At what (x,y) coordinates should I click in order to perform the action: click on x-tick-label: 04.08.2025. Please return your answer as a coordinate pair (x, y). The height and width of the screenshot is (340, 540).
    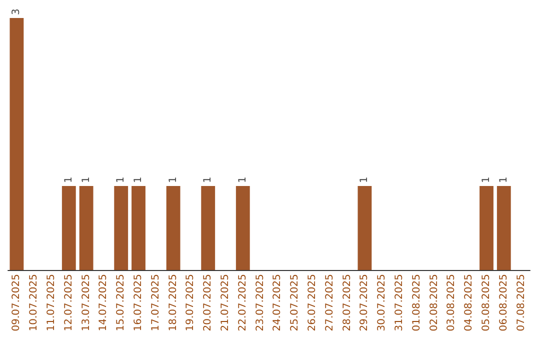
    Looking at the image, I should click on (469, 303).